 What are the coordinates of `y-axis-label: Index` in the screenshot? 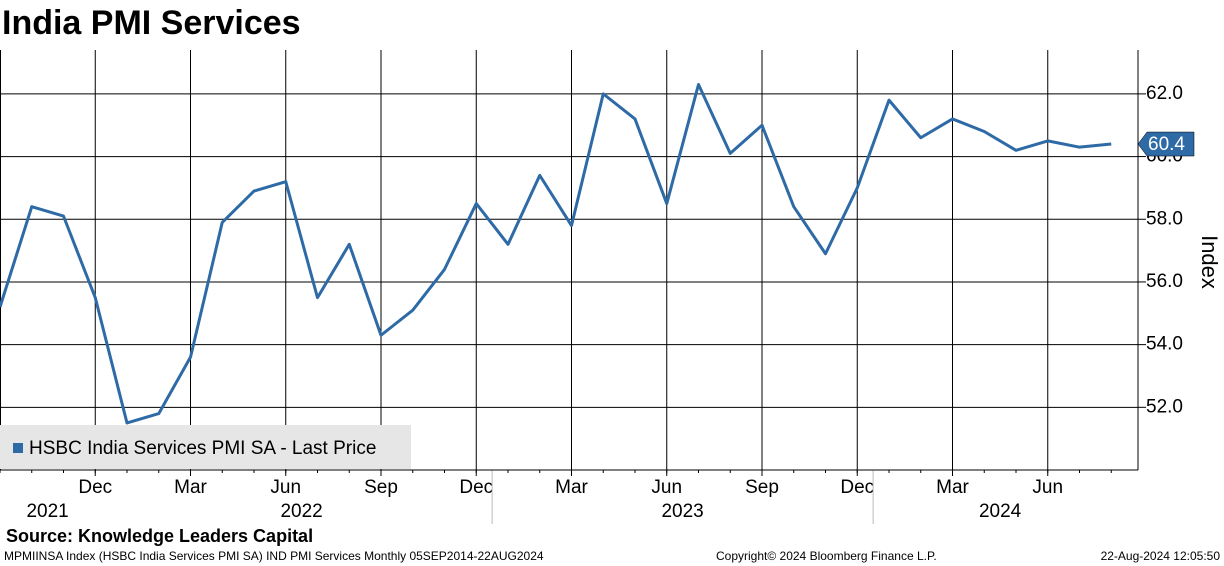 It's located at (1209, 262).